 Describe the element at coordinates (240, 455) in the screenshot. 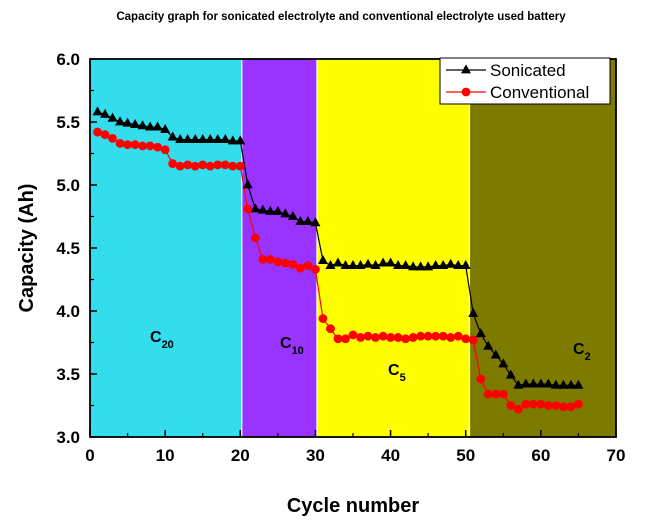

I see `x-tick-label: 20` at that location.